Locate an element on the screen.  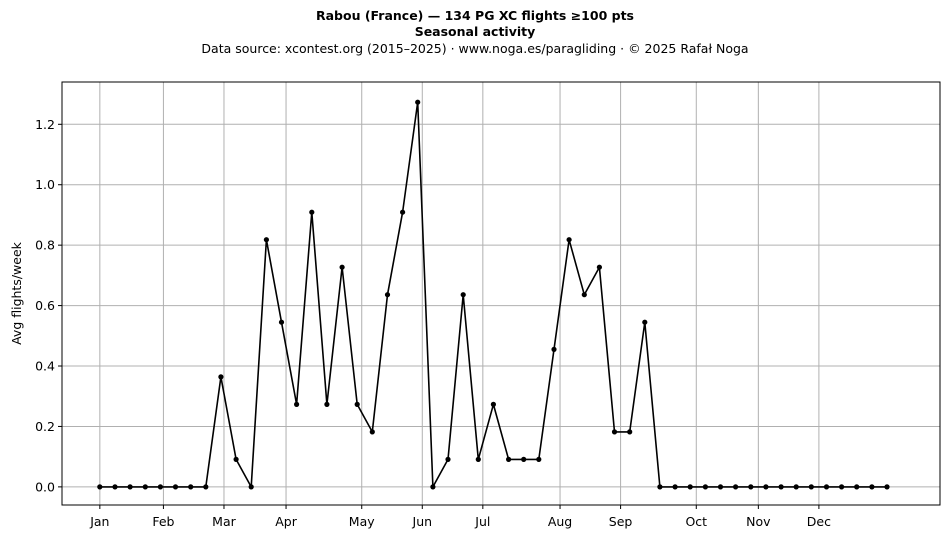
y-tick-label: 0.4 is located at coordinates (45, 366).